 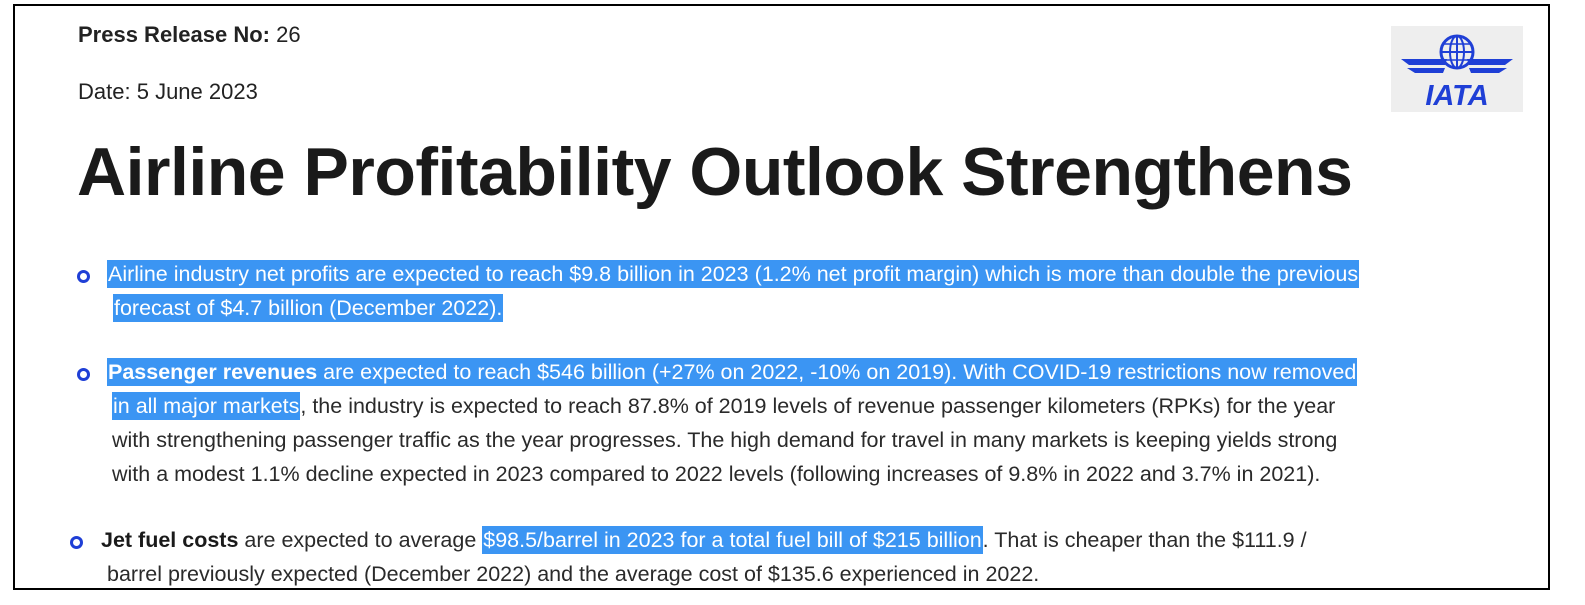 I want to click on iata-logo-icon: IATA, so click(x=1457, y=73).